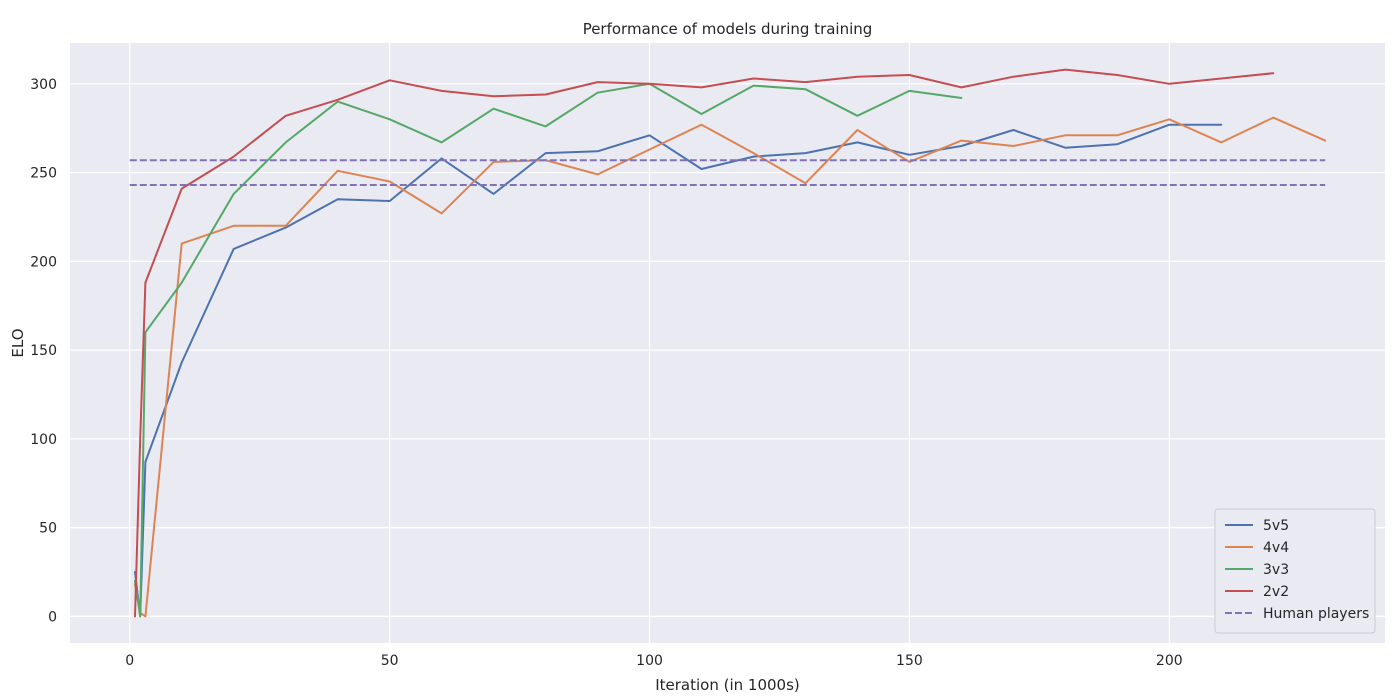 The height and width of the screenshot is (700, 1400). I want to click on x-axis-label: Iteration (in 1000s), so click(727, 685).